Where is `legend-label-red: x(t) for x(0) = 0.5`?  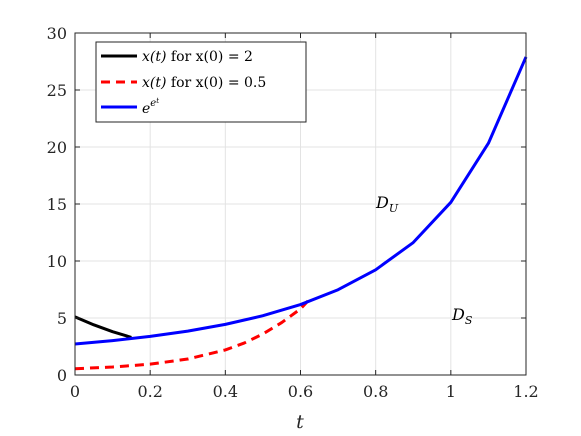
legend-label-red: x(t) for x(0) = 0.5 is located at coordinates (204, 83).